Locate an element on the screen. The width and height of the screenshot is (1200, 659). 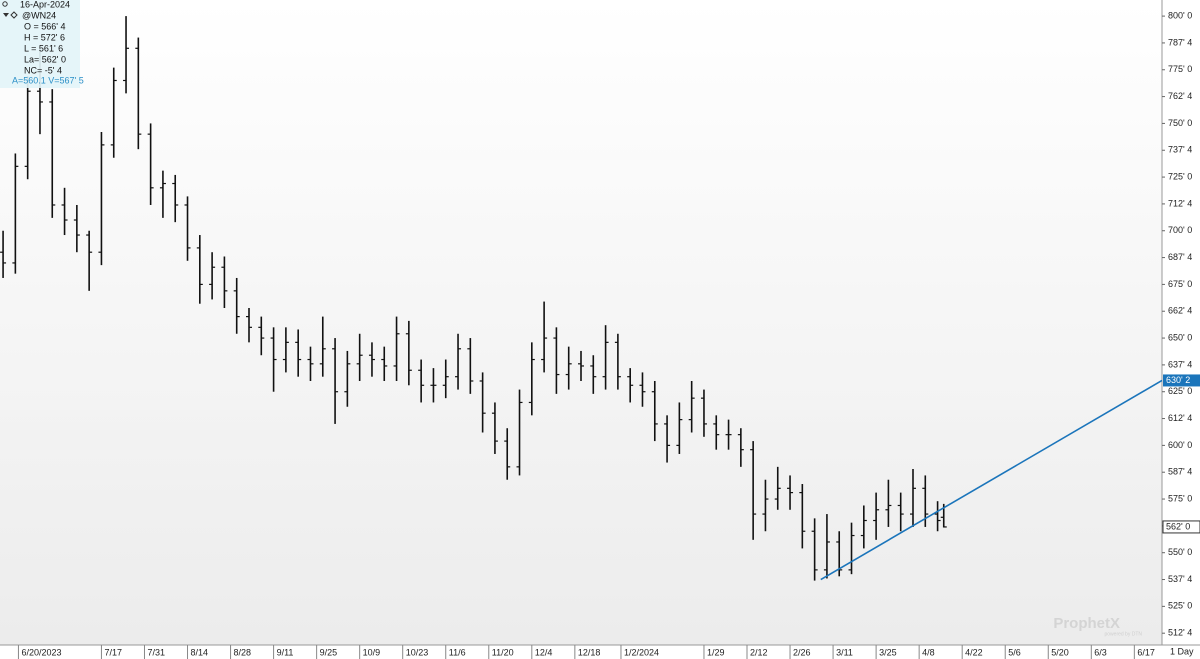
x-tick-label: 6/3 is located at coordinates (1100, 652).